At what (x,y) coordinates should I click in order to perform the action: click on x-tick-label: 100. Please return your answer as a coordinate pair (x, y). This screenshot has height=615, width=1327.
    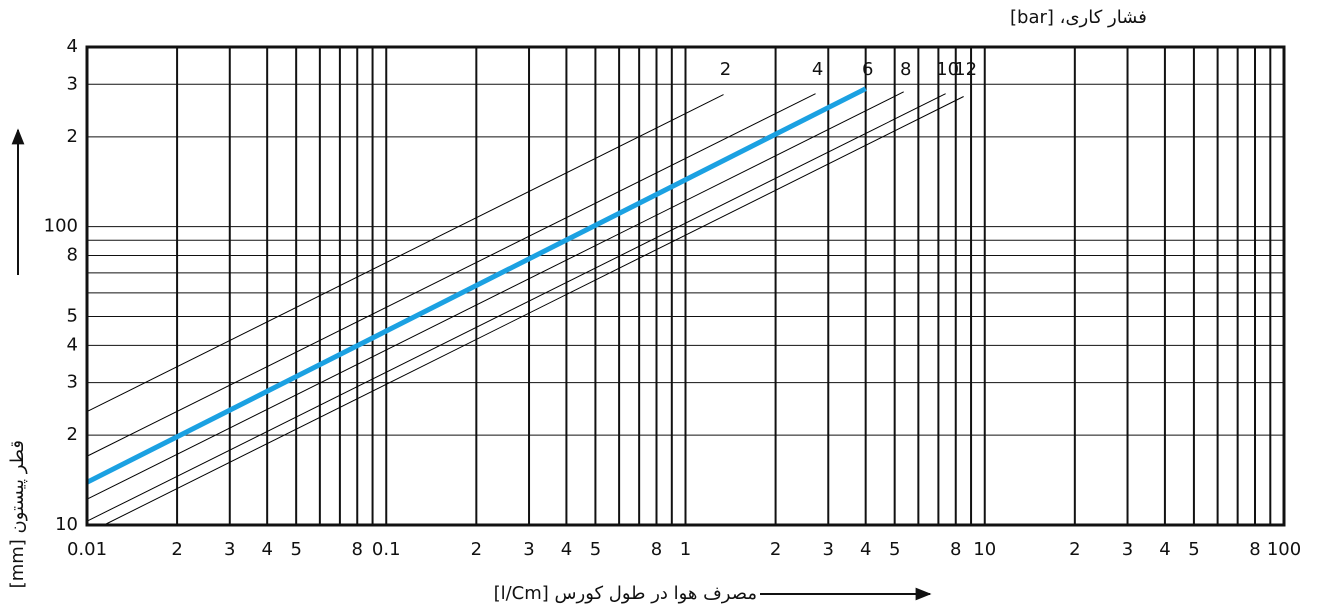
    Looking at the image, I should click on (1284, 549).